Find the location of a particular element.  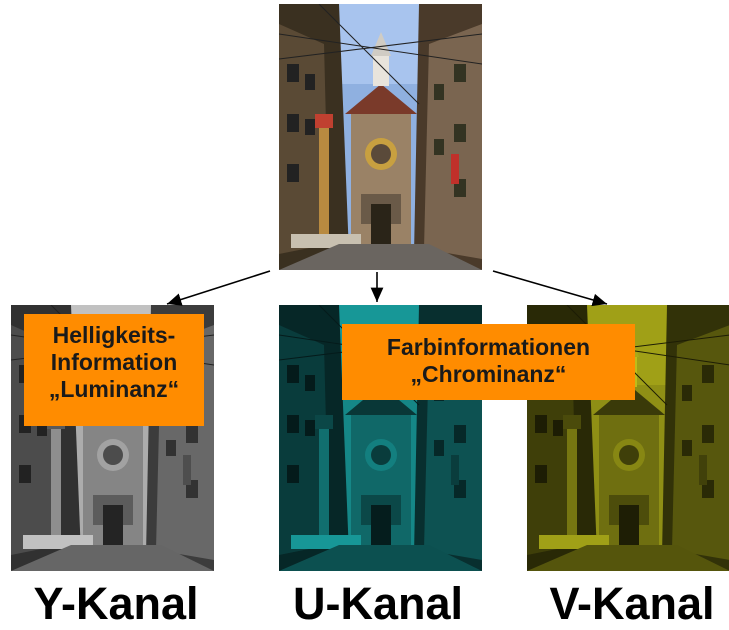

u-channel-label: U-Kanal is located at coordinates (378, 603).